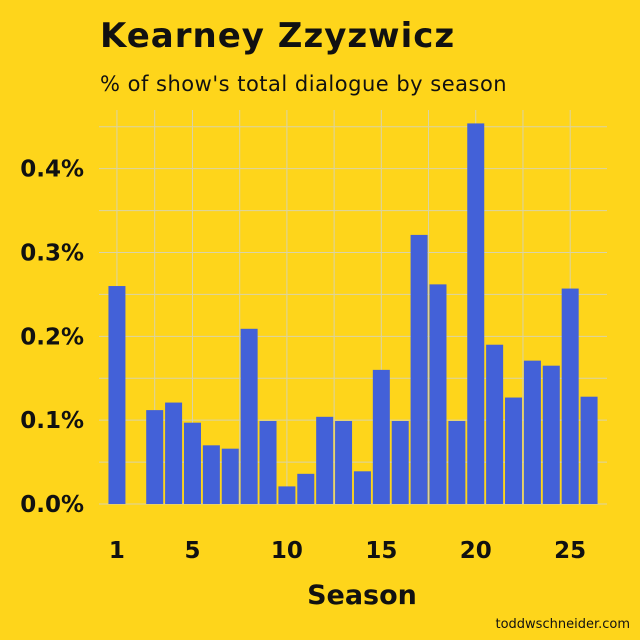  What do you see at coordinates (287, 551) in the screenshot?
I see `x-tick-label: 10` at bounding box center [287, 551].